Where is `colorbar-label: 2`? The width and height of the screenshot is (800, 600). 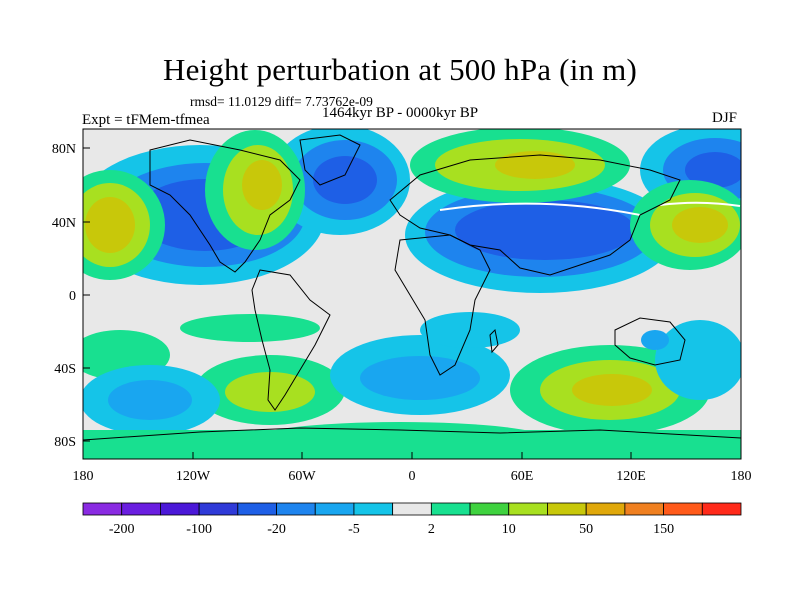 colorbar-label: 2 is located at coordinates (431, 529).